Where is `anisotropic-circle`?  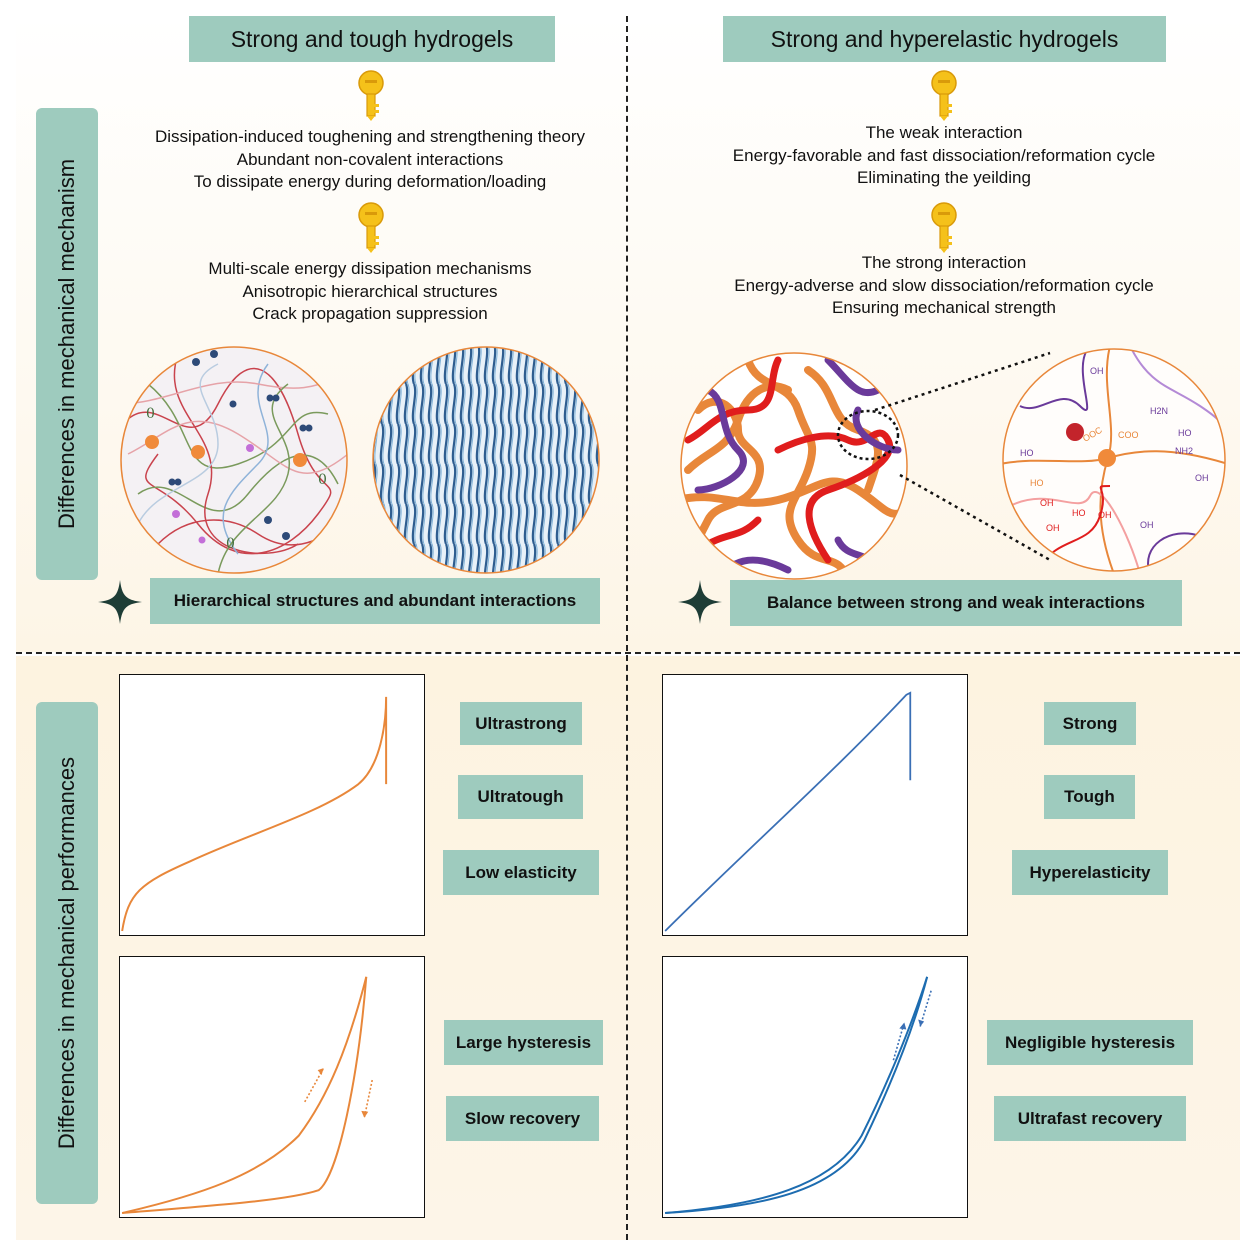
anisotropic-circle is located at coordinates (486, 460).